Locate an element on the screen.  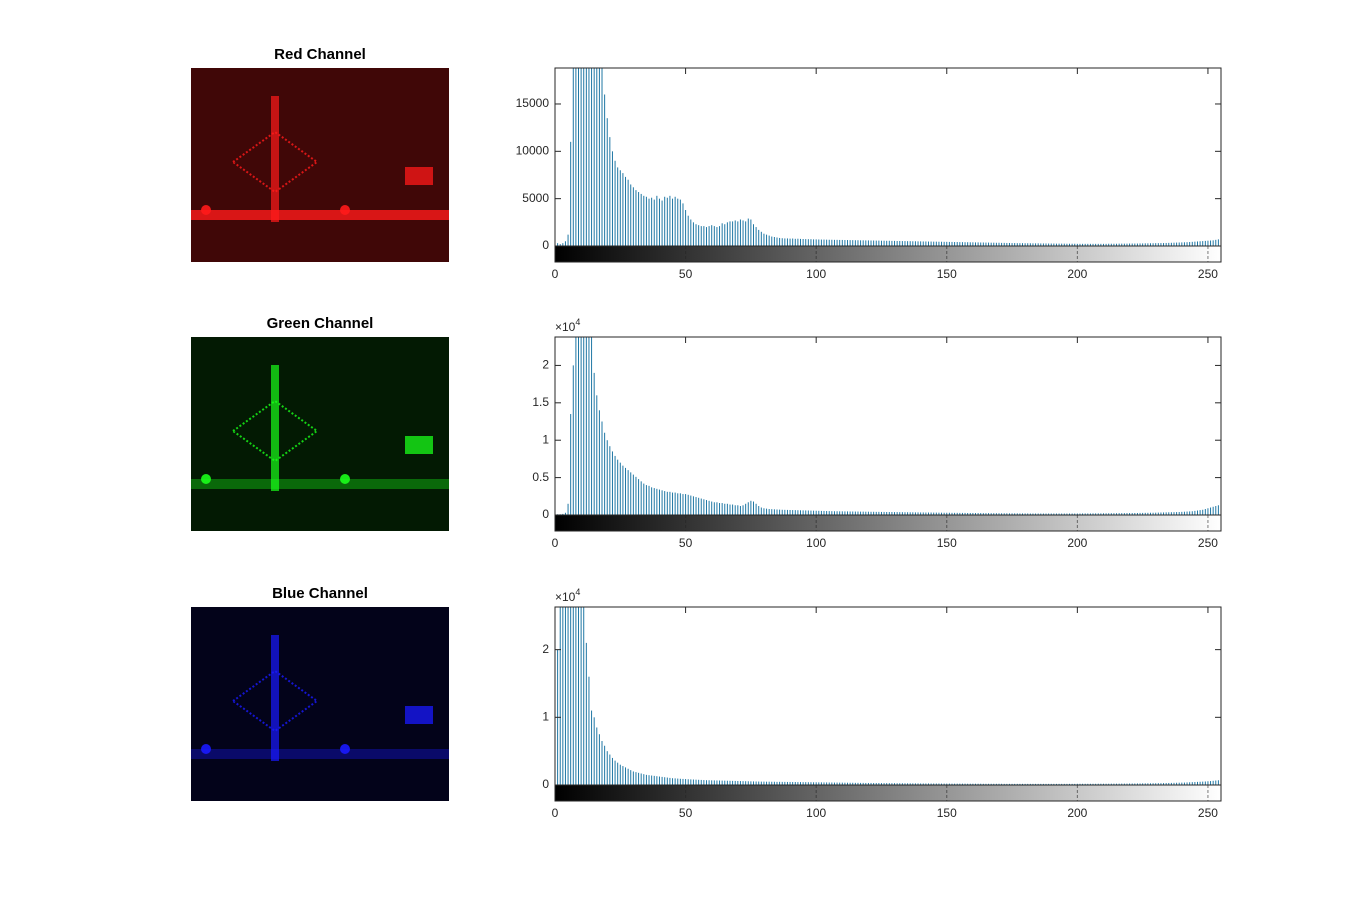
image-title: Blue Channel is located at coordinates (320, 593).